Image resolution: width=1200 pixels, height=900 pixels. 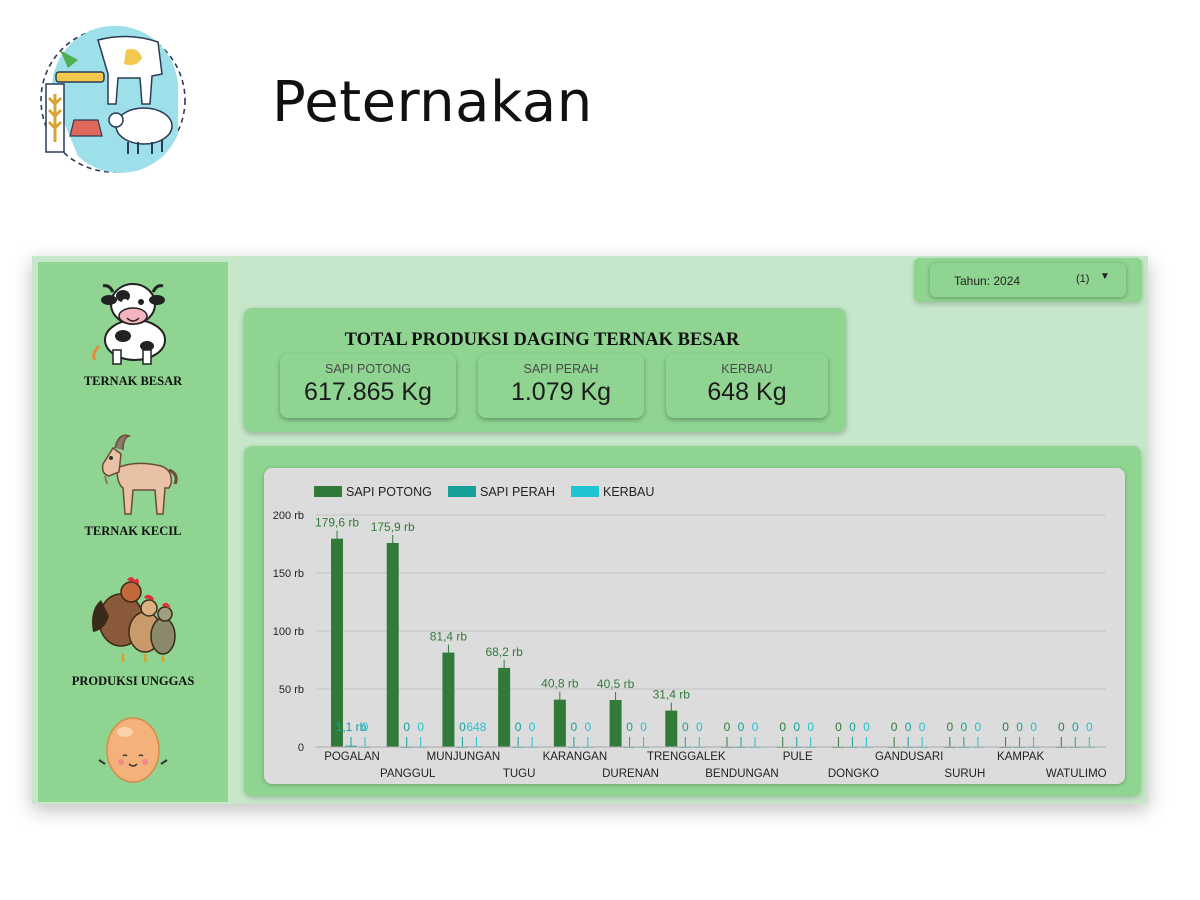 I want to click on stat-card-sapi-perah: SAPI PERAH 1.079 Kg, so click(x=561, y=386).